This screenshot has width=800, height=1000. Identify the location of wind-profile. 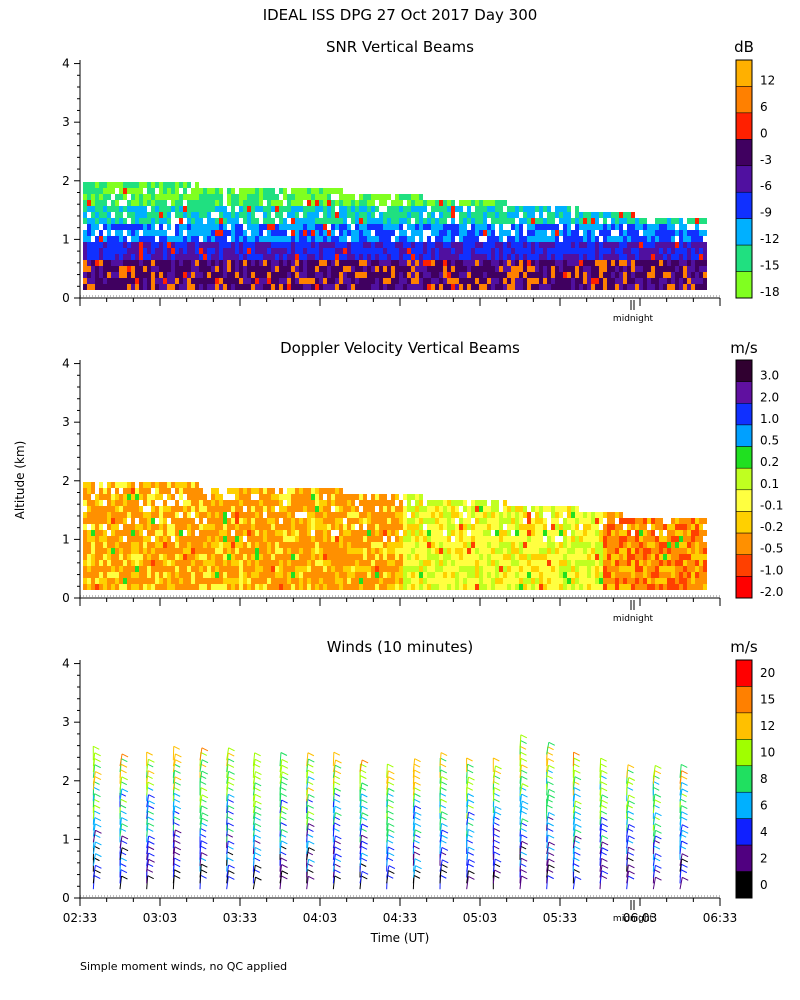
(150, 820).